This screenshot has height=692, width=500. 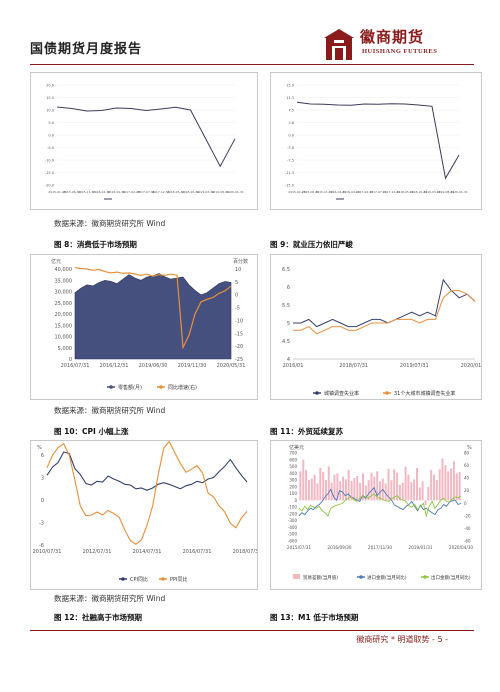 What do you see at coordinates (339, 547) in the screenshot?
I see `x-tick-label: 2016/09/30` at bounding box center [339, 547].